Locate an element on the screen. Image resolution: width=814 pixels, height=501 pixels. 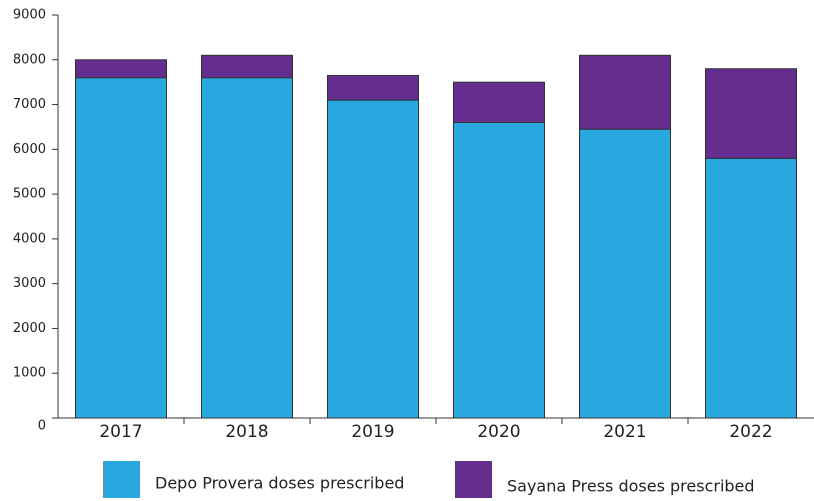
y-tick-label: 3000 is located at coordinates (29, 283).